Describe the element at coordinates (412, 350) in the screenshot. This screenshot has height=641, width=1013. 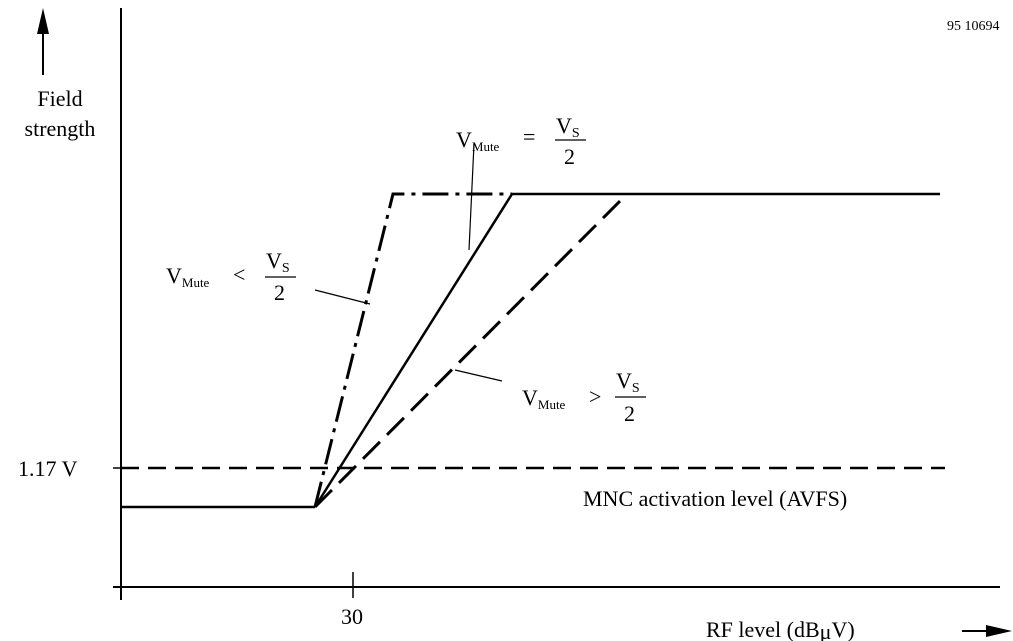
I see `curve-vmute-less` at that location.